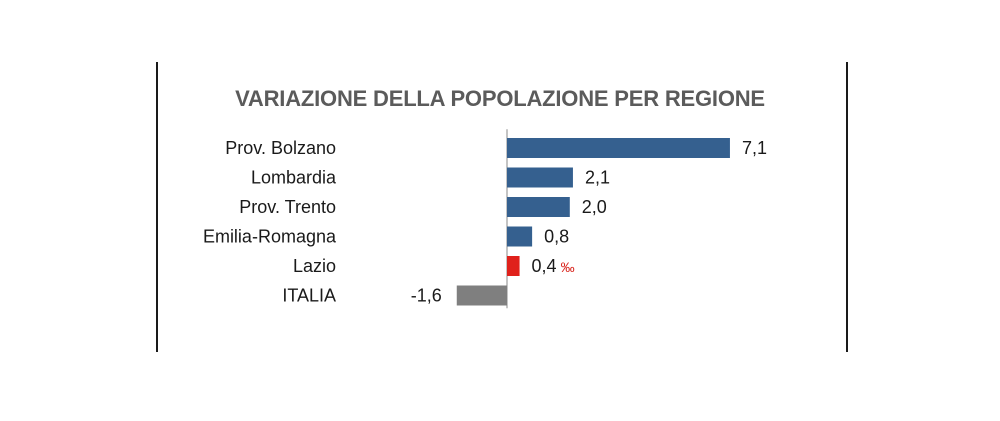 The height and width of the screenshot is (421, 1000). Describe the element at coordinates (157, 207) in the screenshot. I see `left-frame-rule` at that location.